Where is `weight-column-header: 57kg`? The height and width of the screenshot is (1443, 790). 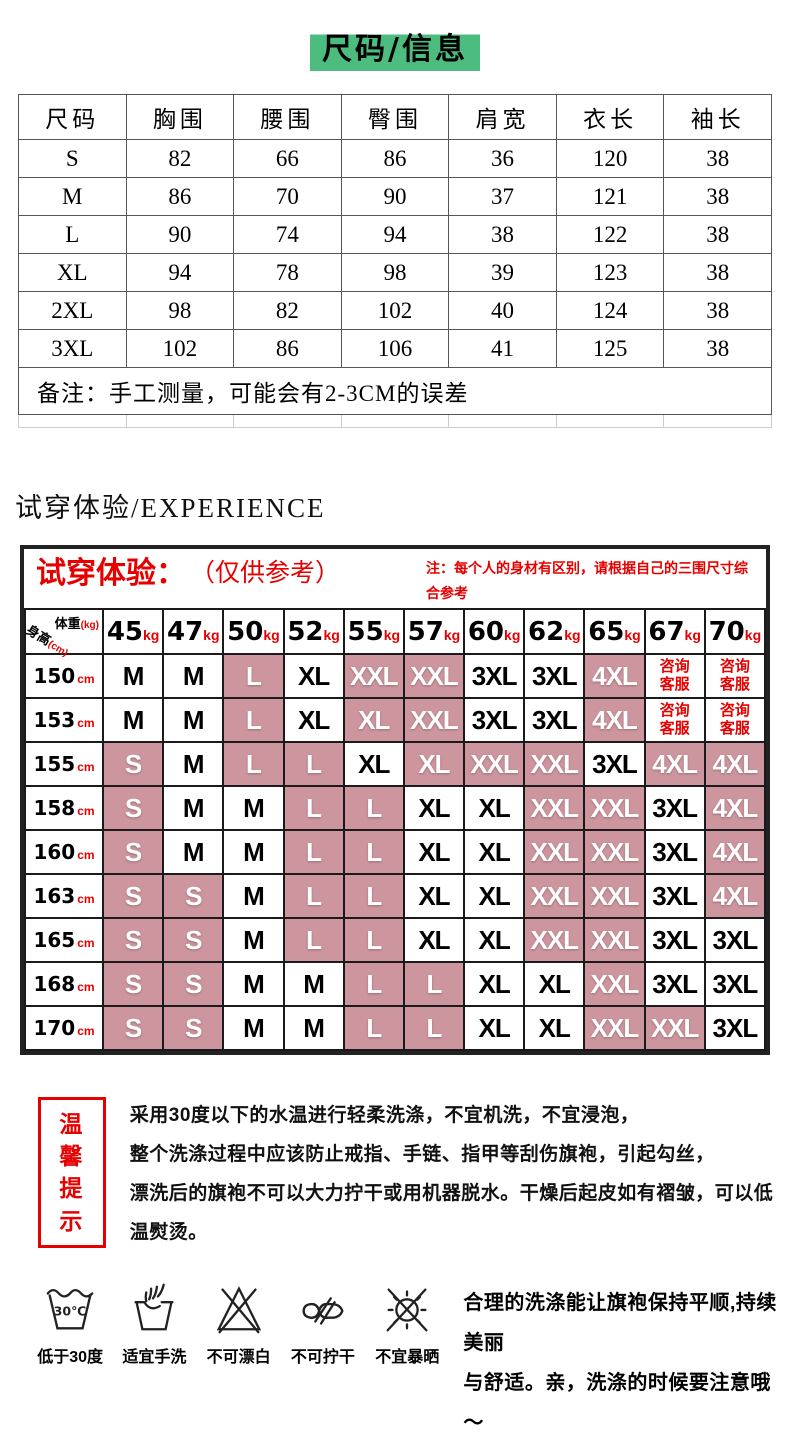 weight-column-header: 57kg is located at coordinates (434, 631).